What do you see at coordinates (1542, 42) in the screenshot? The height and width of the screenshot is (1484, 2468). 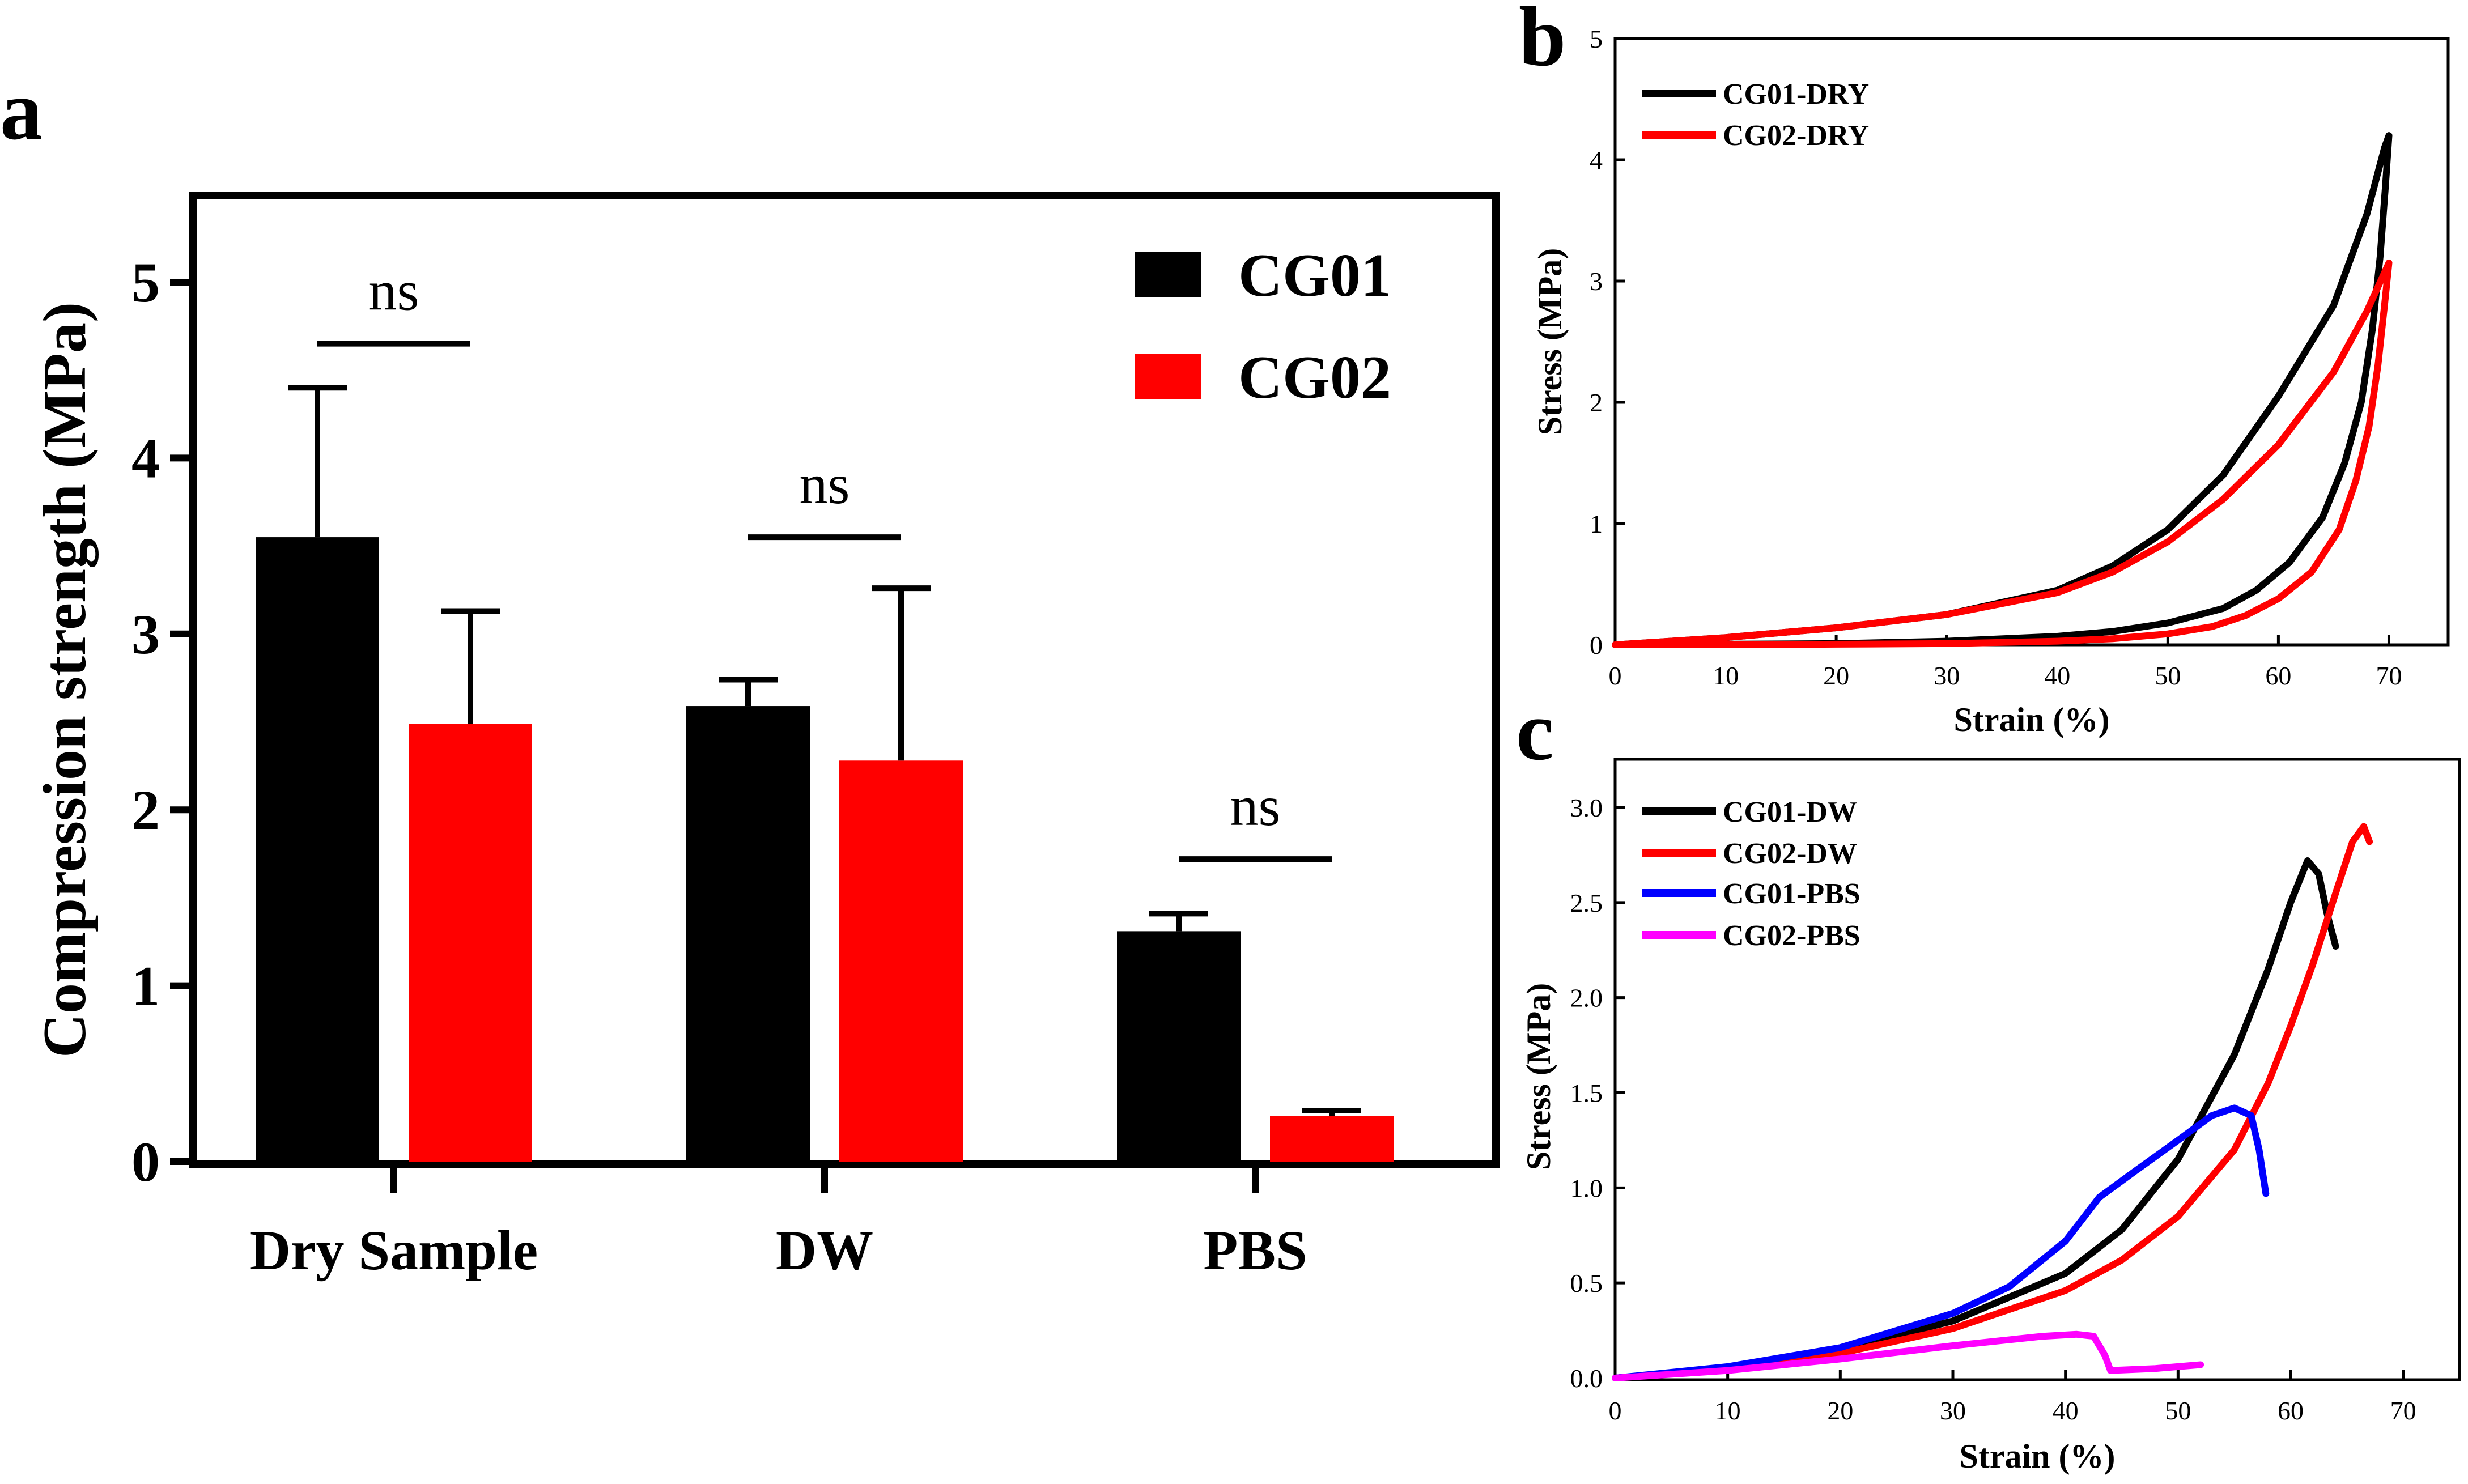 I see `panel-label-b: b` at bounding box center [1542, 42].